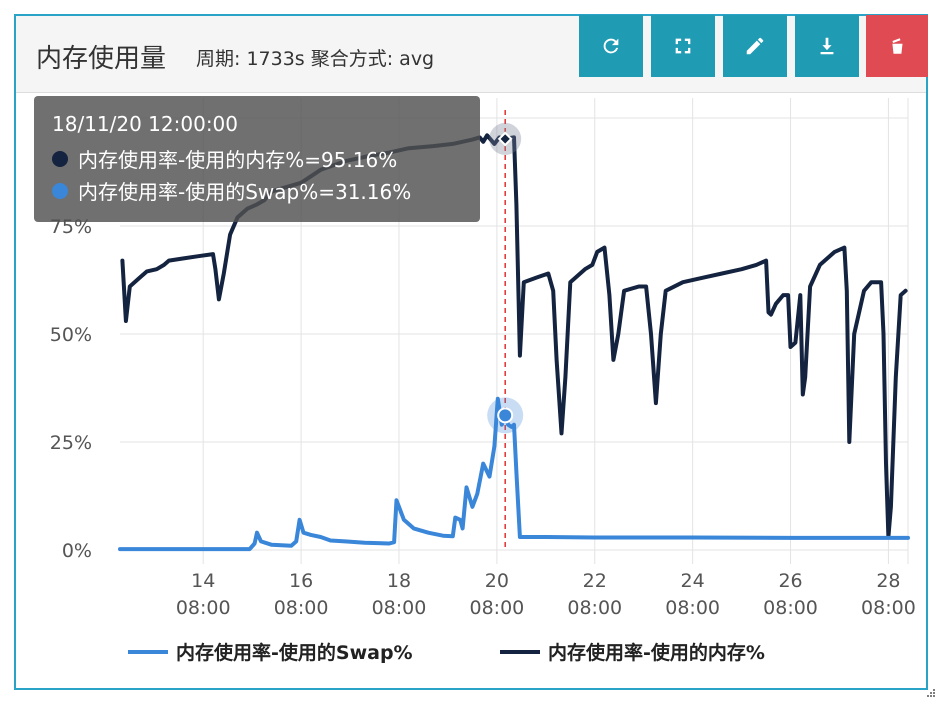 This screenshot has height=704, width=942. I want to click on x-tick-day: 20, so click(497, 581).